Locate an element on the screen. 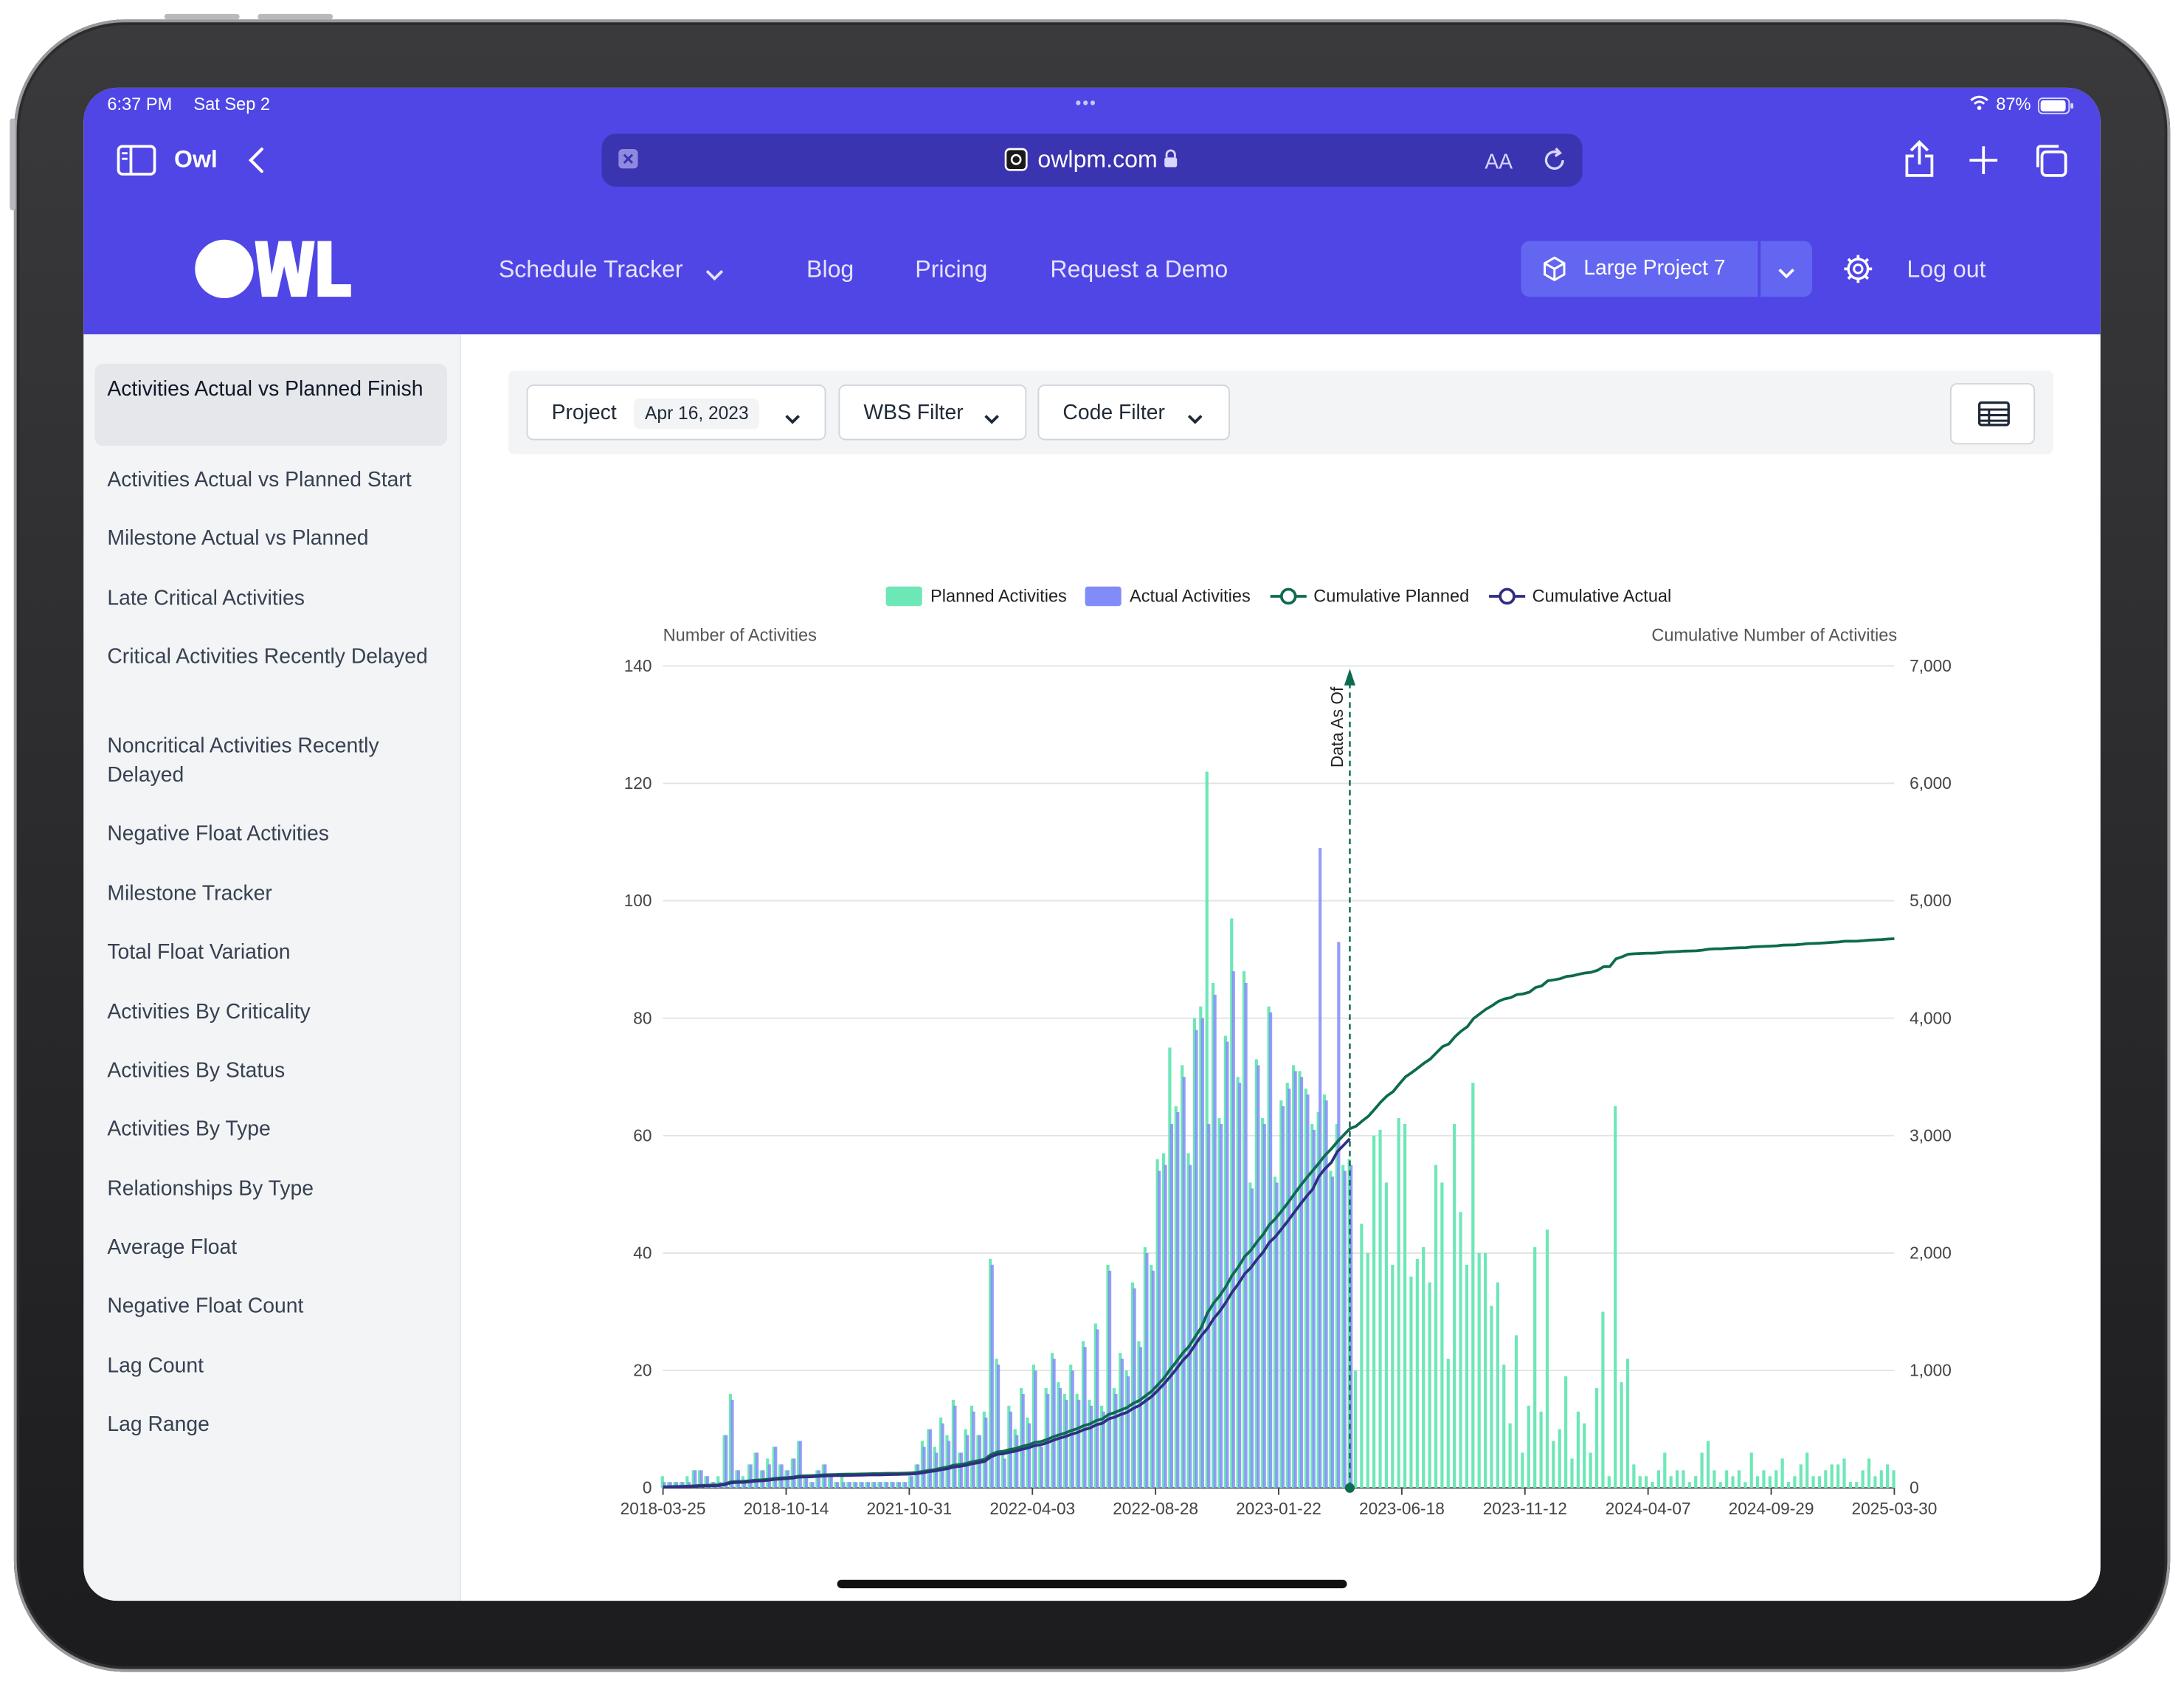 The image size is (2184, 1690). tabs-overview-icon is located at coordinates (2050, 164).